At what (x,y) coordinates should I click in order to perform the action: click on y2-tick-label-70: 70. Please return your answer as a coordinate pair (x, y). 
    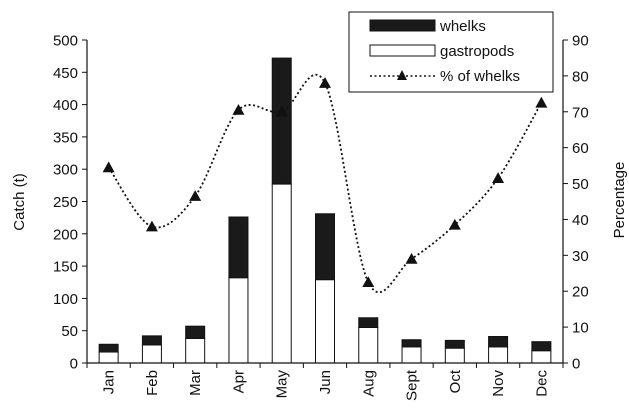
    Looking at the image, I should click on (580, 112).